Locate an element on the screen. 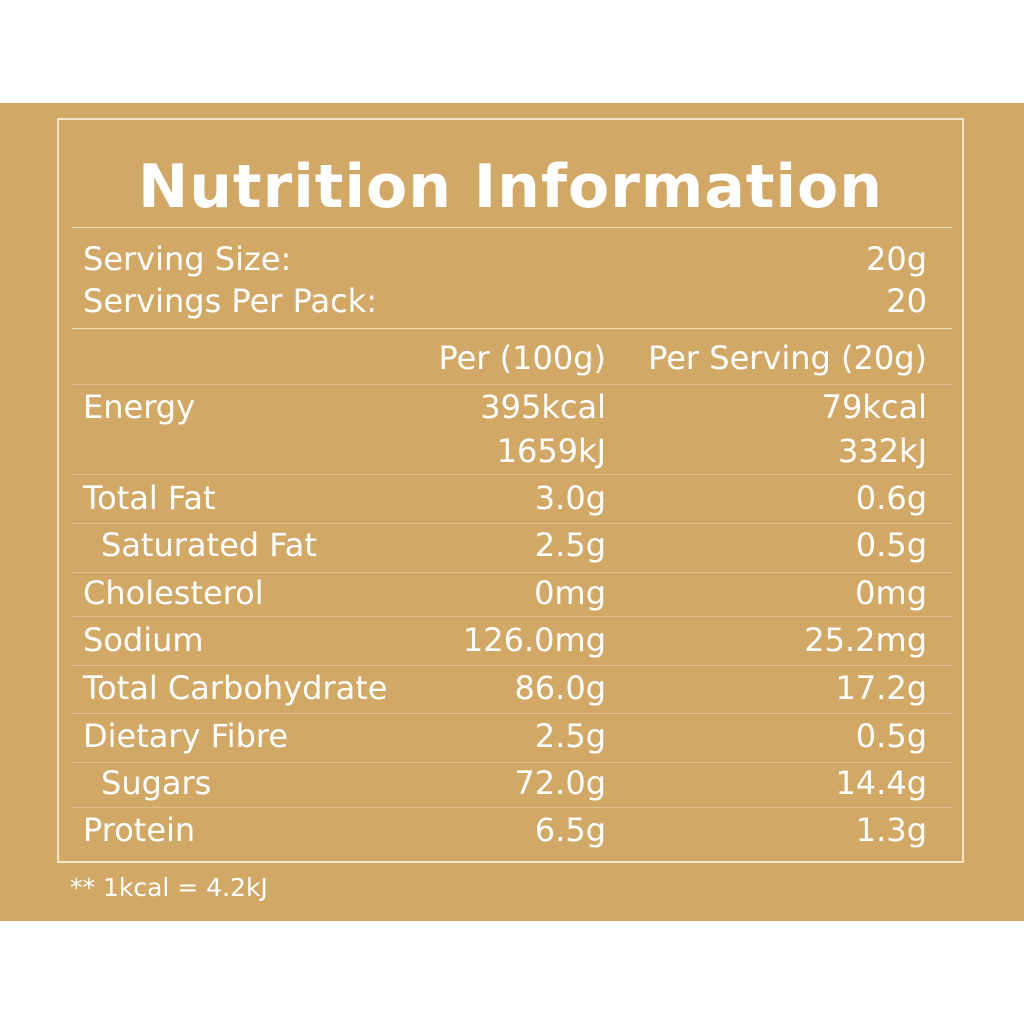 Image resolution: width=1024 pixels, height=1024 pixels. total-fat-per-100g: 3.0g is located at coordinates (570, 498).